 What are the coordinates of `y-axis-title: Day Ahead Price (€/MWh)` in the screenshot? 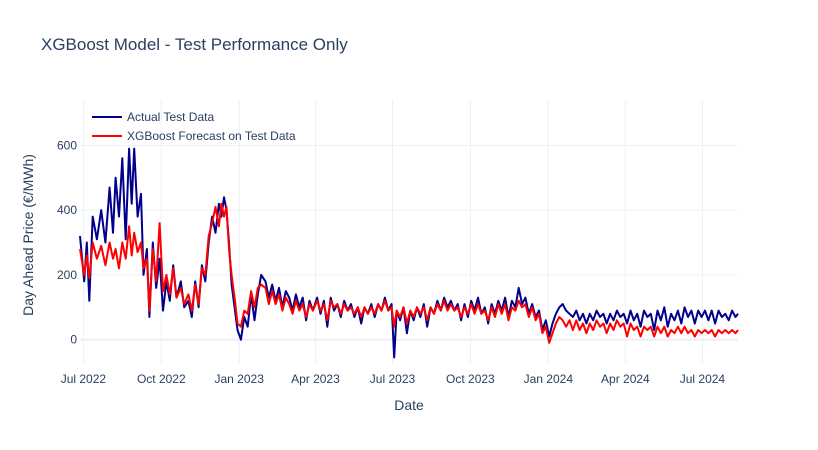 It's located at (28, 235).